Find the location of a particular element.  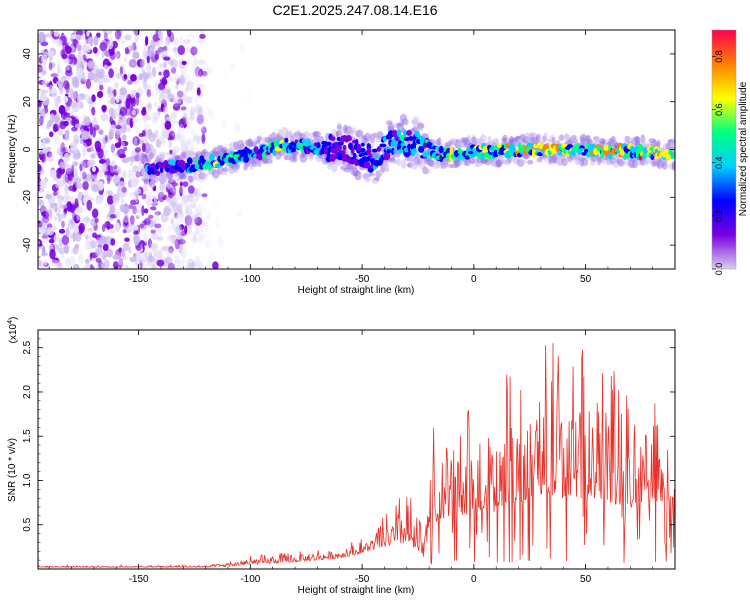

y-tick-label: 1.5 is located at coordinates (27, 436).